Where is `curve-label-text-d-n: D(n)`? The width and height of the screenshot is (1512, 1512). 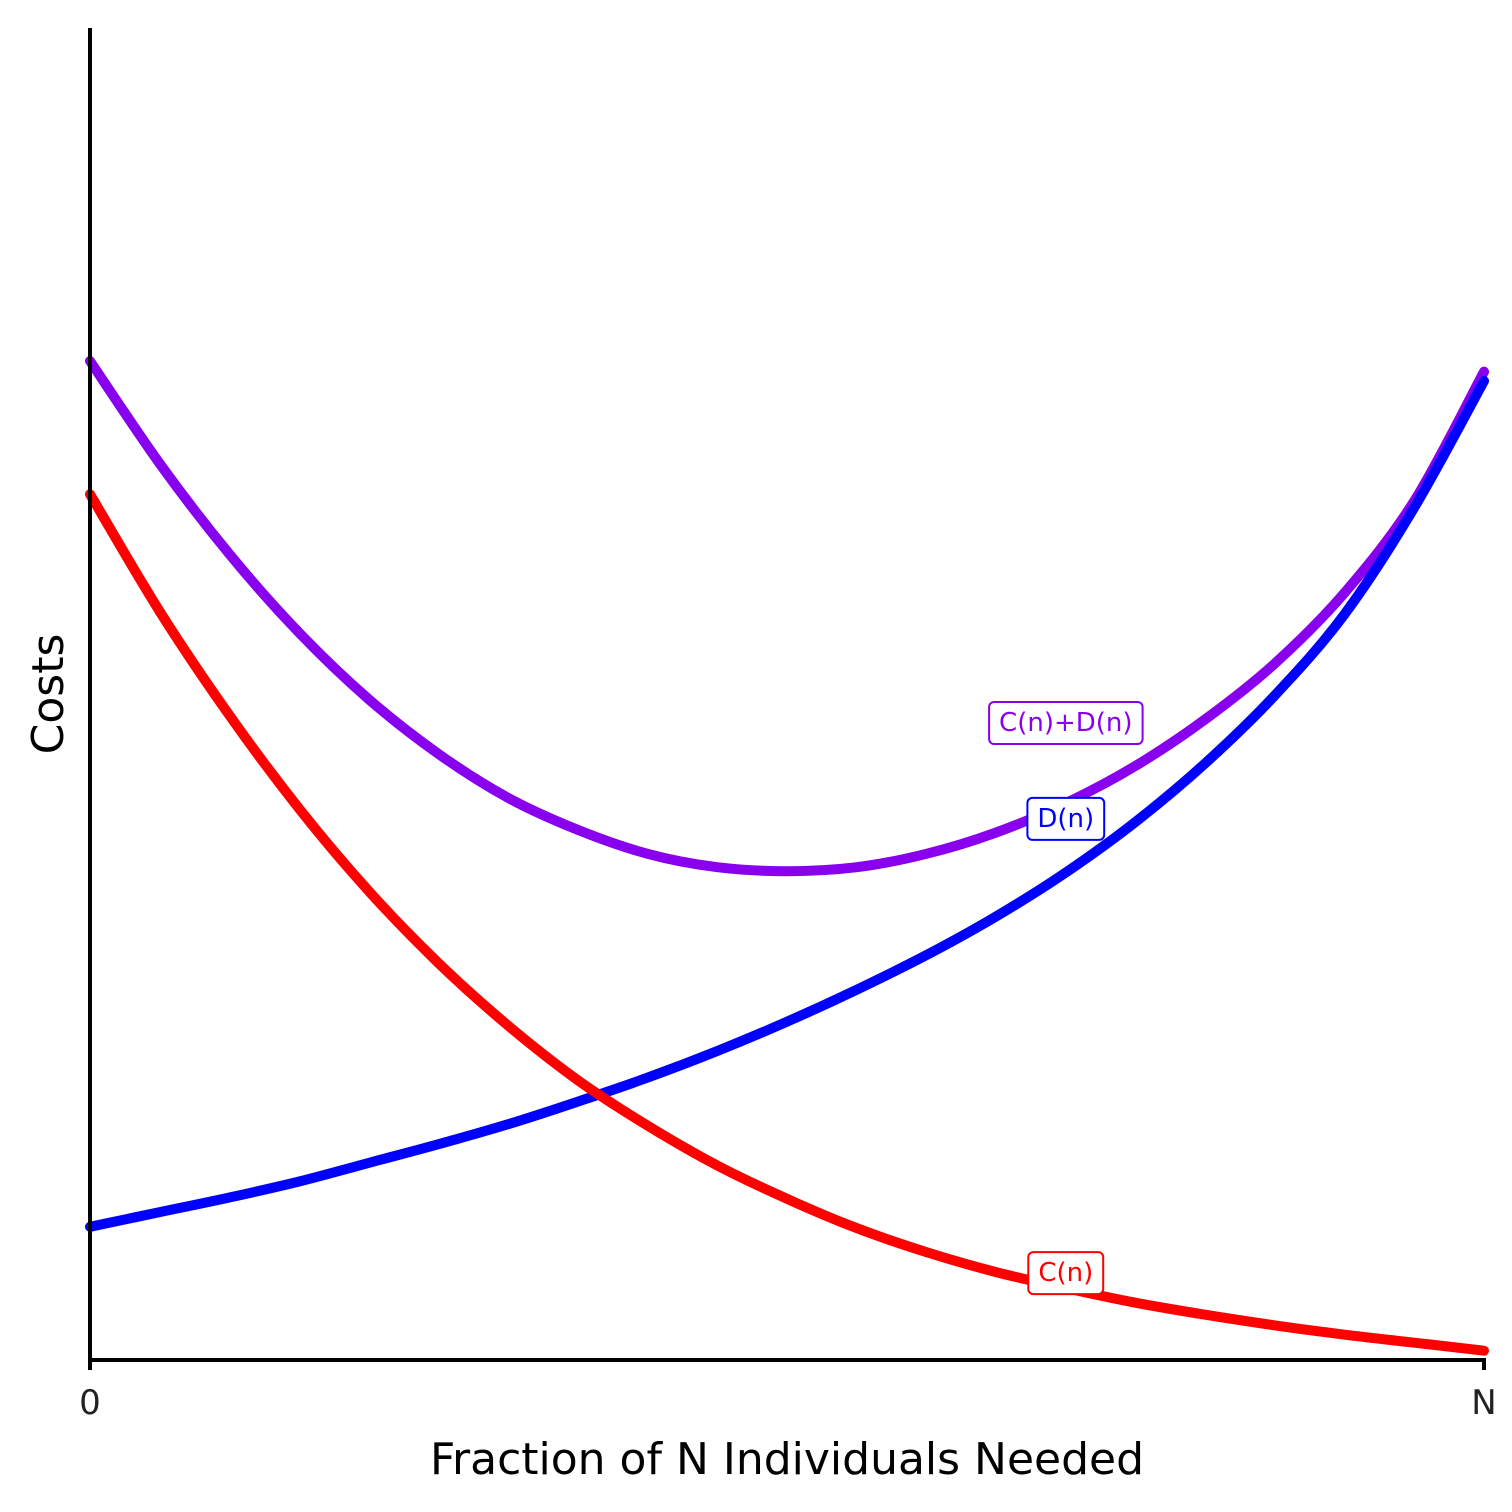
curve-label-text-d-n: D(n) is located at coordinates (1065, 819).